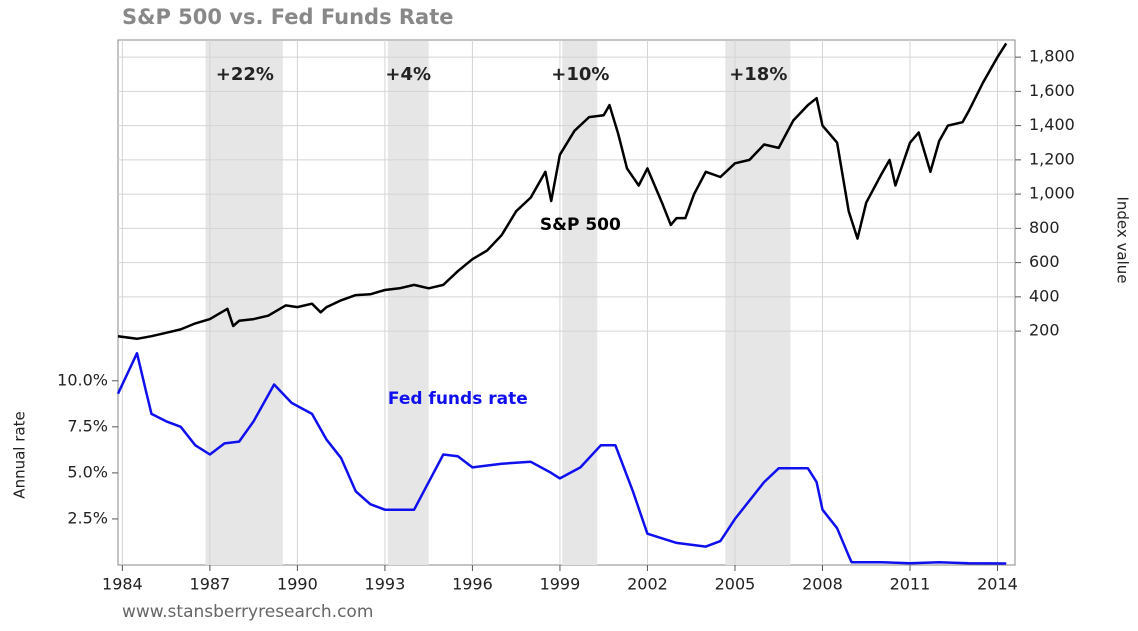  Describe the element at coordinates (472, 584) in the screenshot. I see `x-tick-label: 1996` at that location.